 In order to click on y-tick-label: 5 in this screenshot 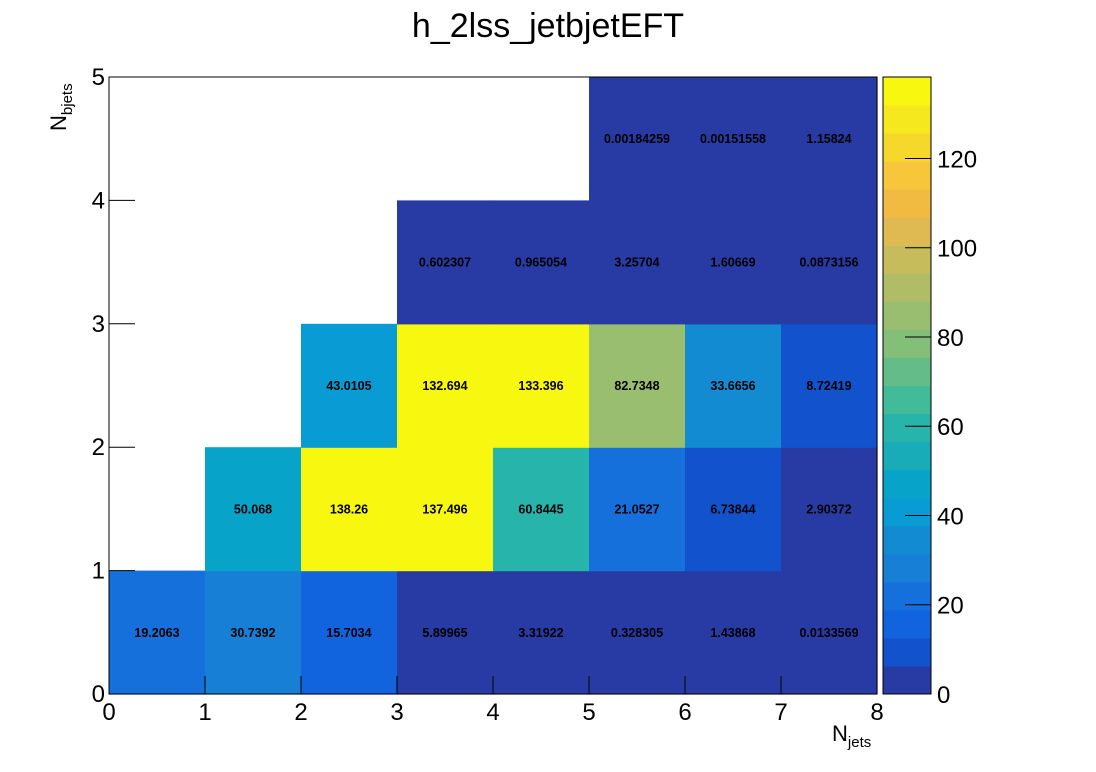, I will do `click(98, 77)`.